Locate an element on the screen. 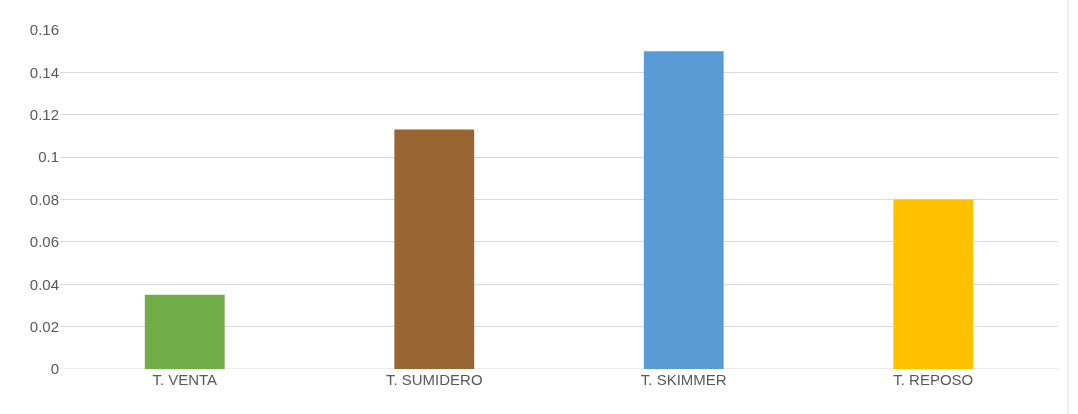  x-tick-label: T. SUMIDERO is located at coordinates (434, 379).